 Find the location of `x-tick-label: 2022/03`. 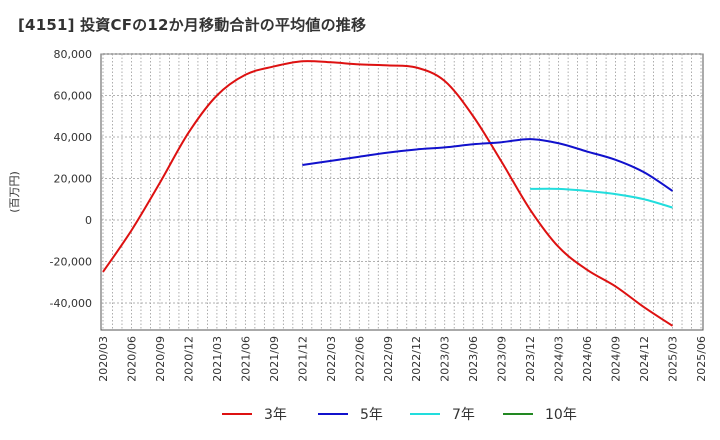

x-tick-label: 2022/03 is located at coordinates (331, 359).